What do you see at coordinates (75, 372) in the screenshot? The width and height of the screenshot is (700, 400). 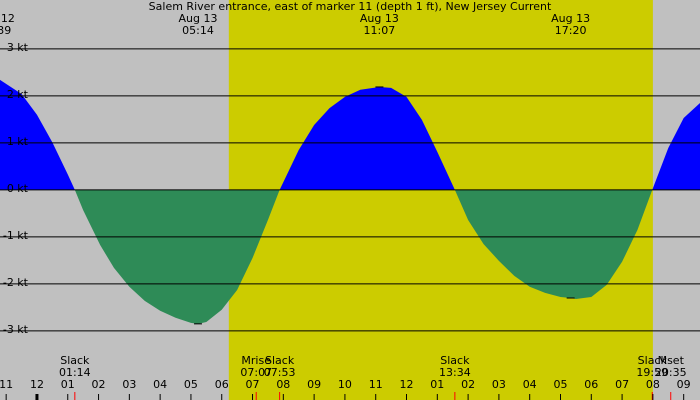 I see `event-time: 01:14` at bounding box center [75, 372].